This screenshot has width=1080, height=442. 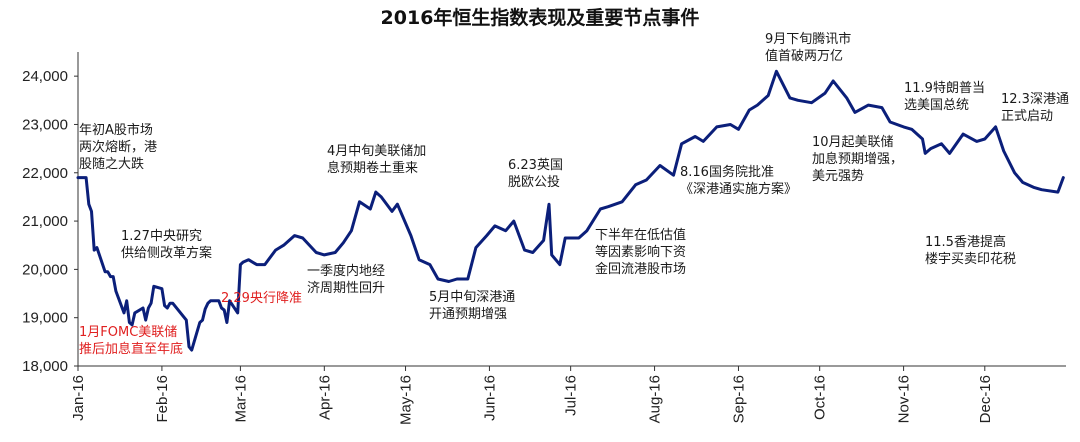 What do you see at coordinates (45, 269) in the screenshot?
I see `y-tick-label: 20,000` at bounding box center [45, 269].